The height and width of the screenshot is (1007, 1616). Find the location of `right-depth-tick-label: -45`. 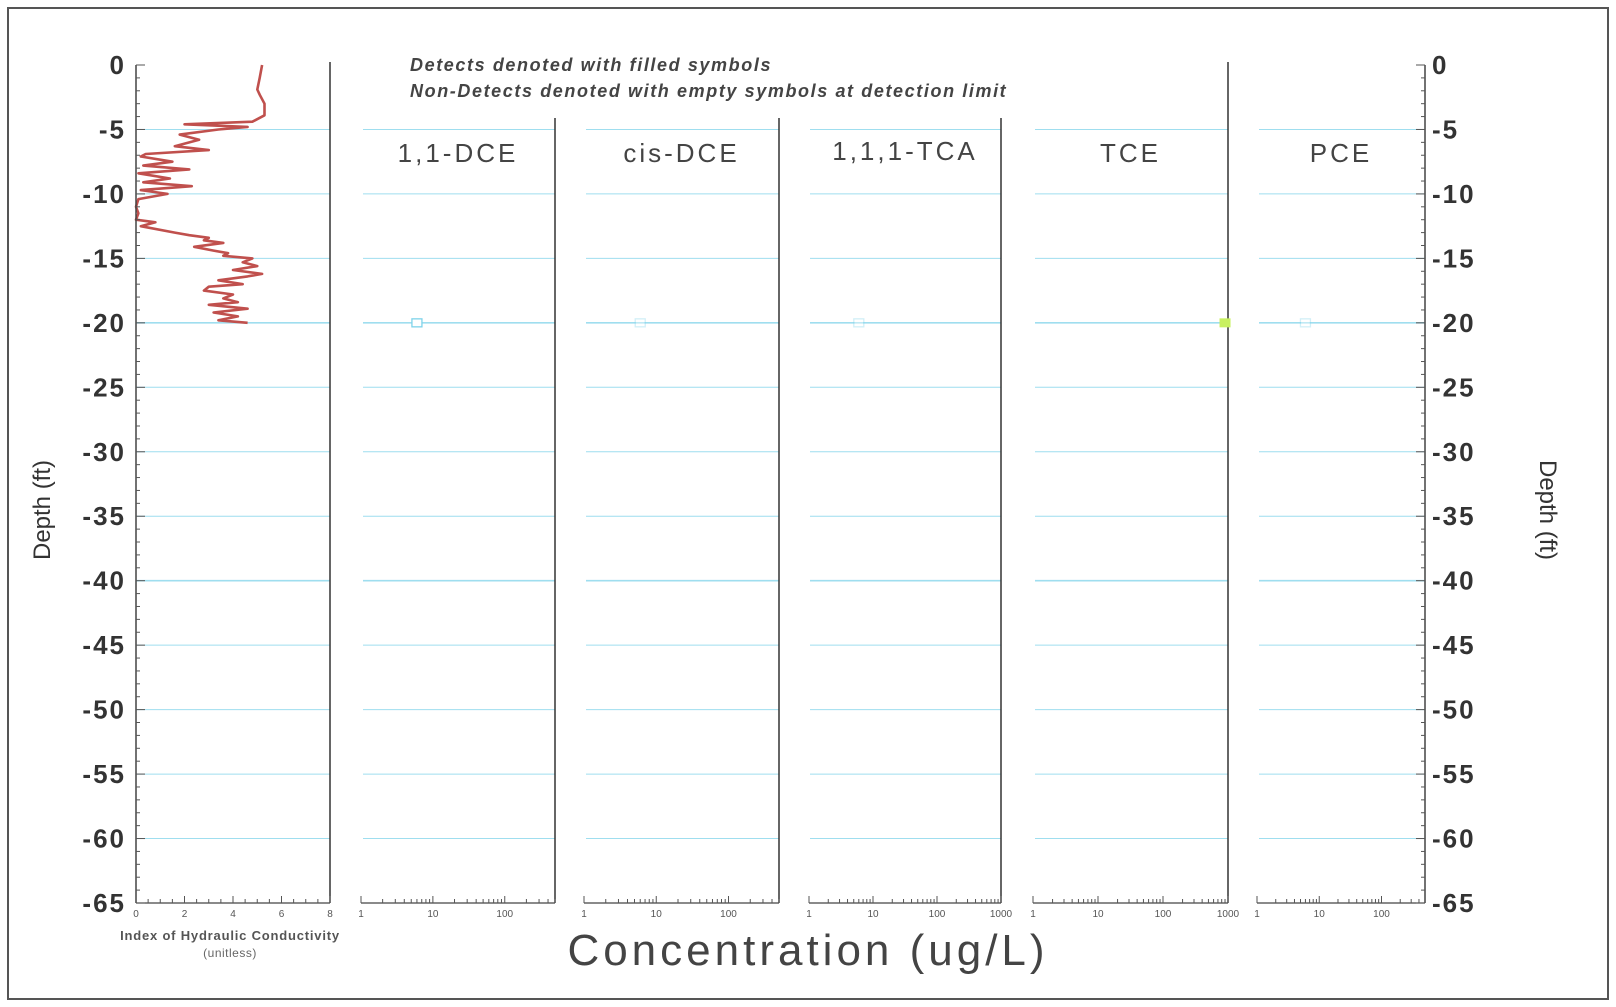

right-depth-tick-label: -45 is located at coordinates (1454, 645).